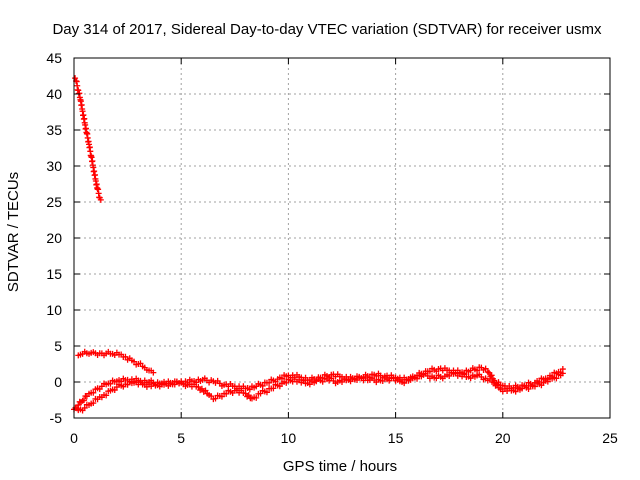 The image size is (640, 480). What do you see at coordinates (56, 418) in the screenshot?
I see `y-tick-label: -5` at bounding box center [56, 418].